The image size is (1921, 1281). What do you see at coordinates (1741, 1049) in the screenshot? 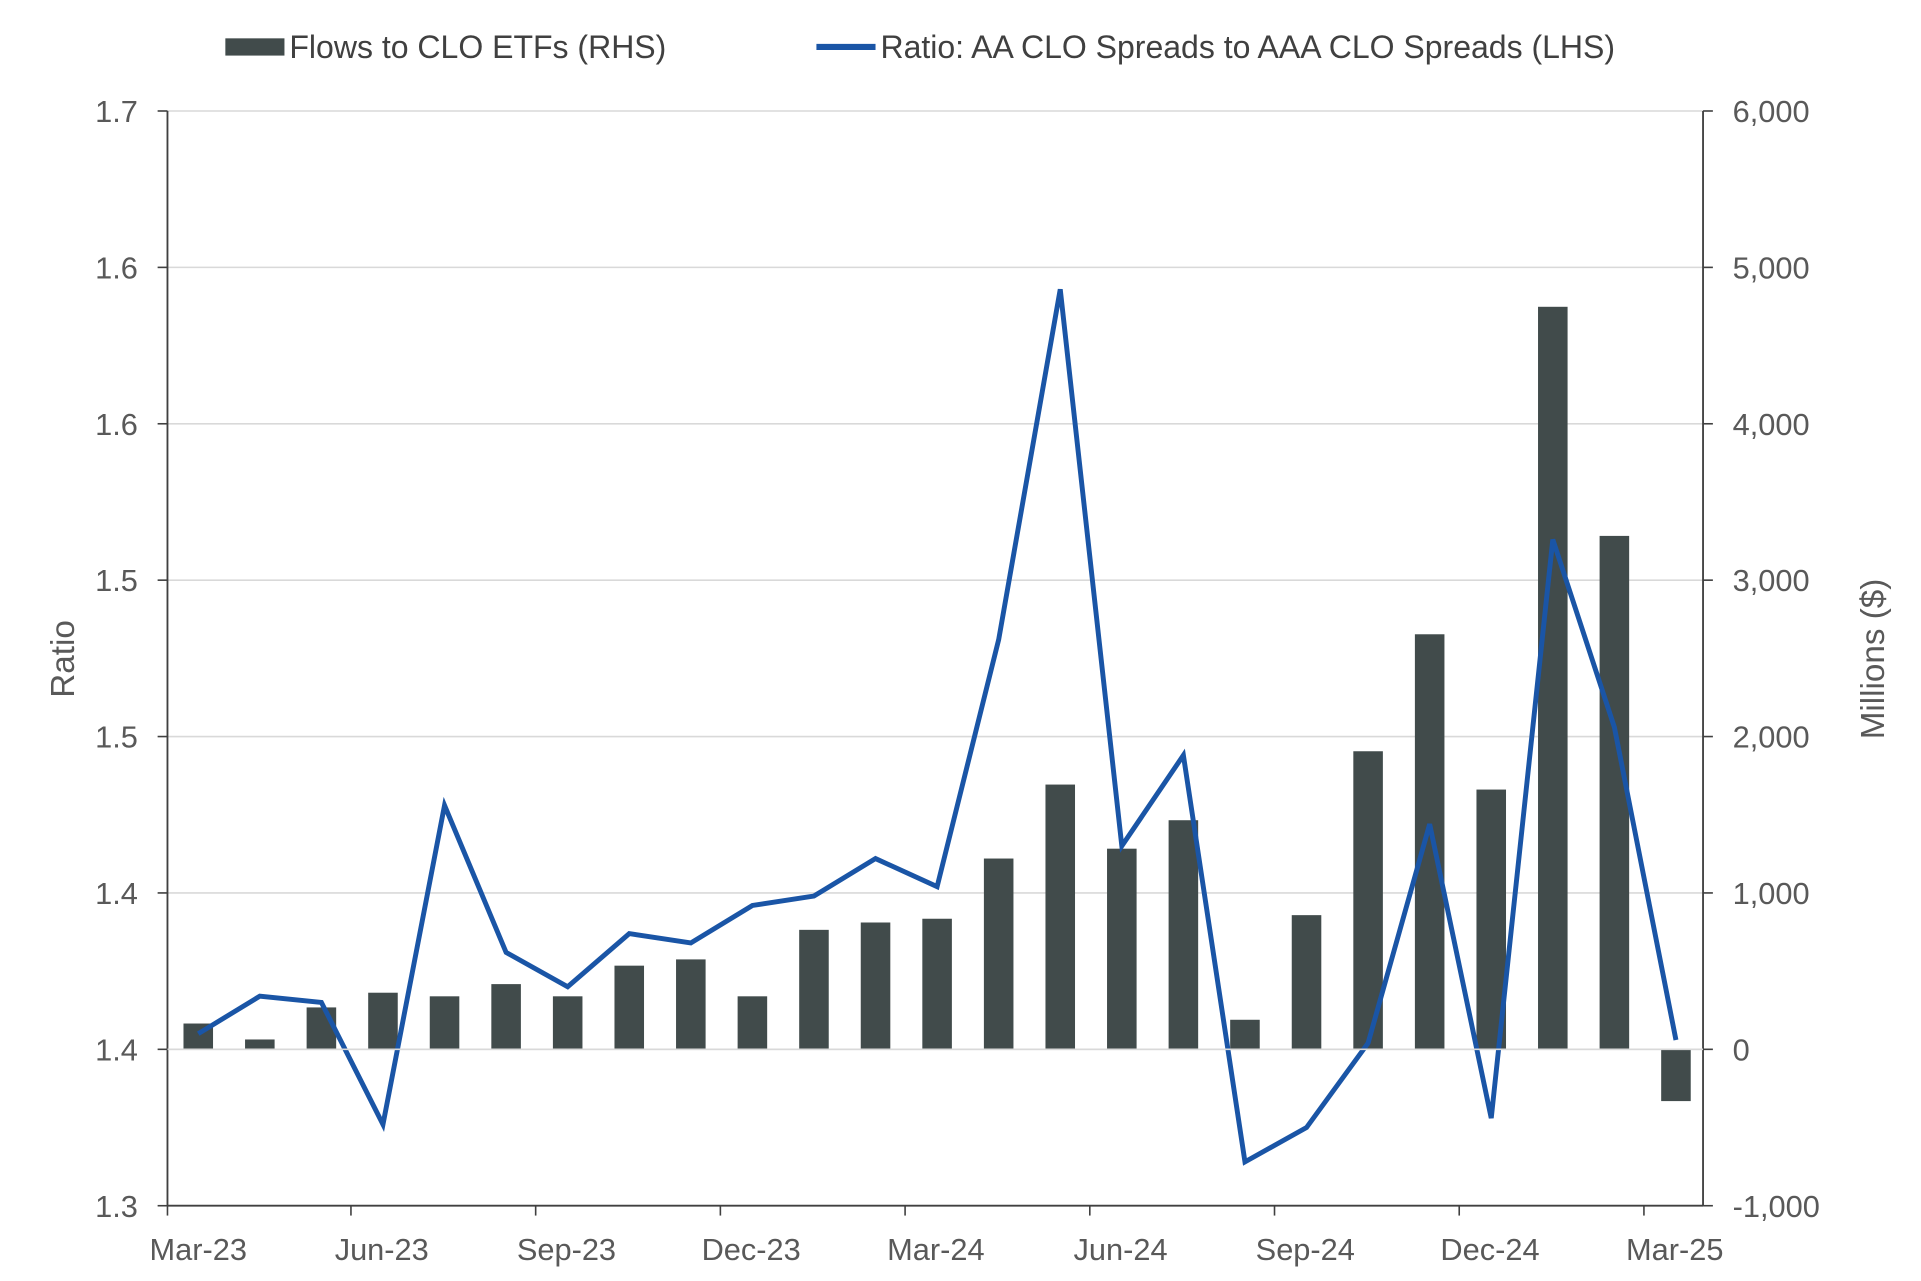
I see `right-tick-label: 0` at bounding box center [1741, 1049].